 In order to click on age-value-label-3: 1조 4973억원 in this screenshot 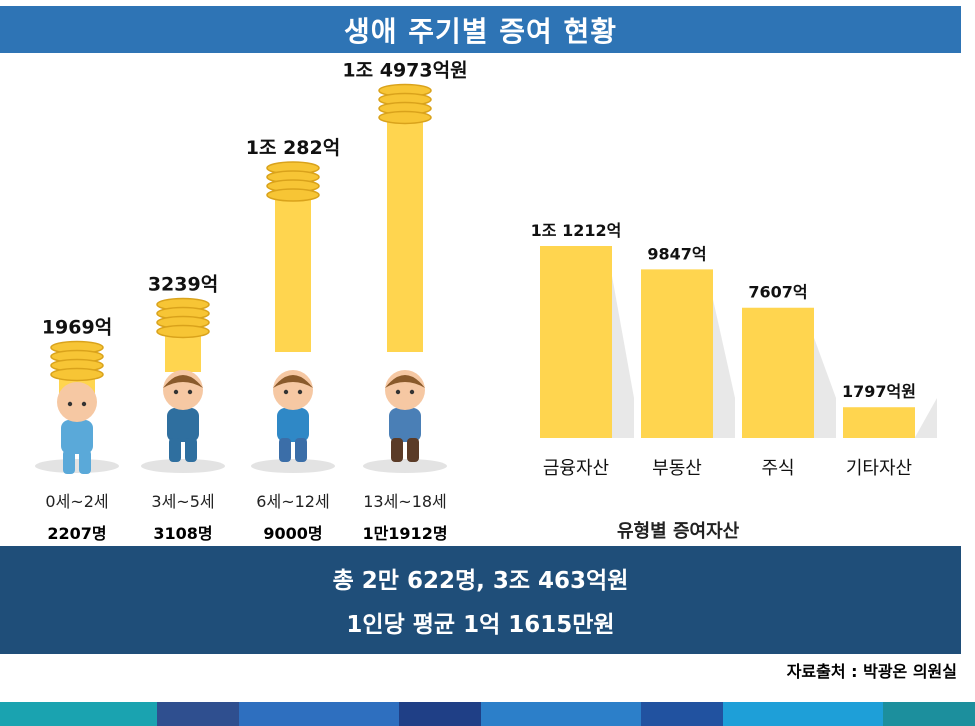, I will do `click(404, 70)`.